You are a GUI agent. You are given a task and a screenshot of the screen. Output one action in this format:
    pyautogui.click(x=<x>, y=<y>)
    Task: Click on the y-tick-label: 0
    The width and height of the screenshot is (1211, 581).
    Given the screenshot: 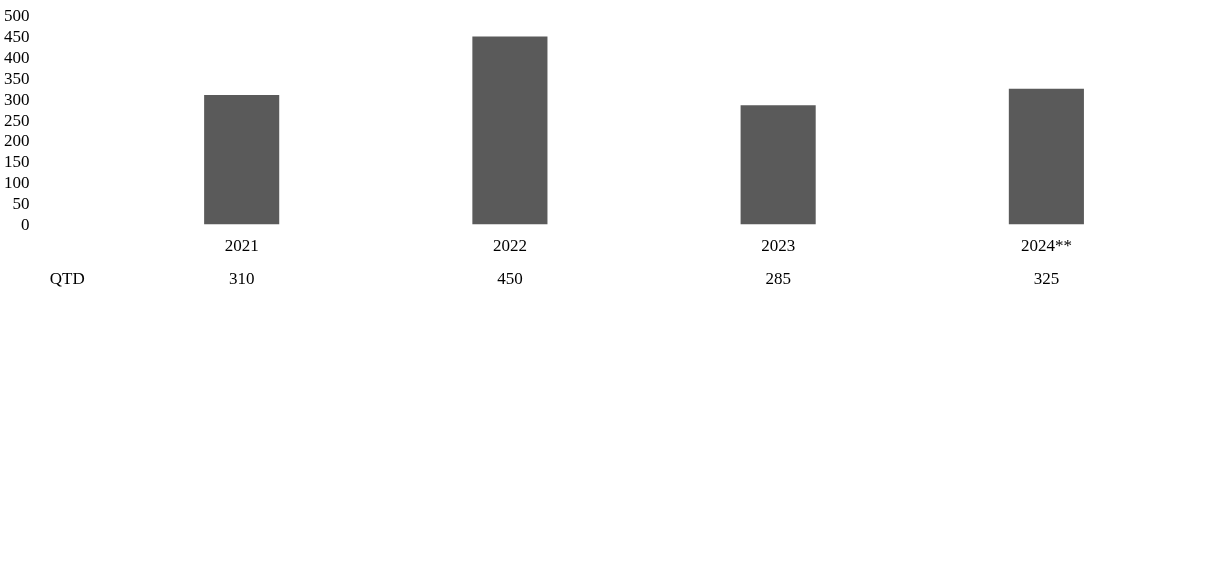 What is the action you would take?
    pyautogui.click(x=25, y=224)
    